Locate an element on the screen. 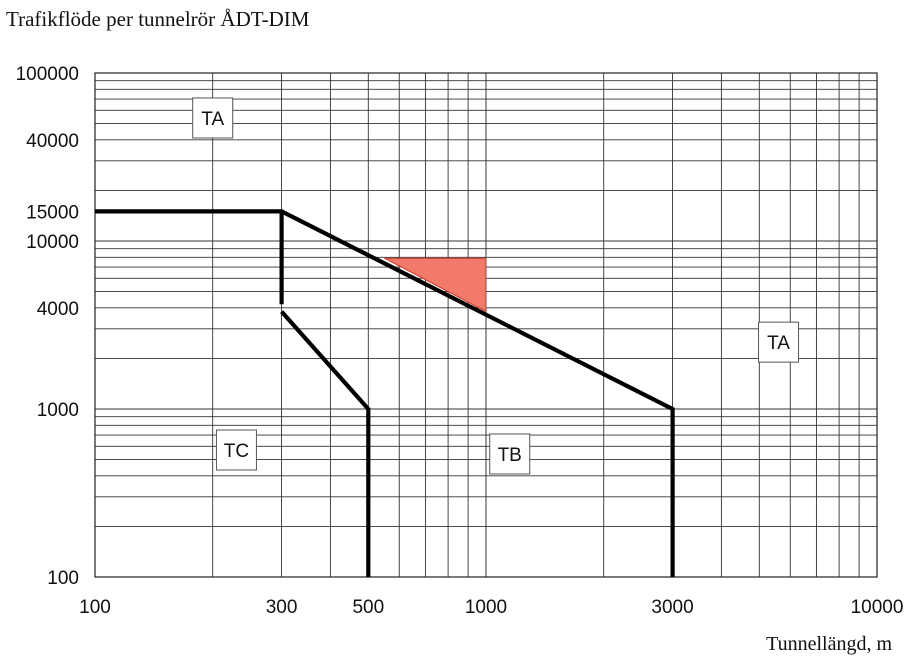 This screenshot has width=908, height=657. region-label-text: TB is located at coordinates (510, 455).